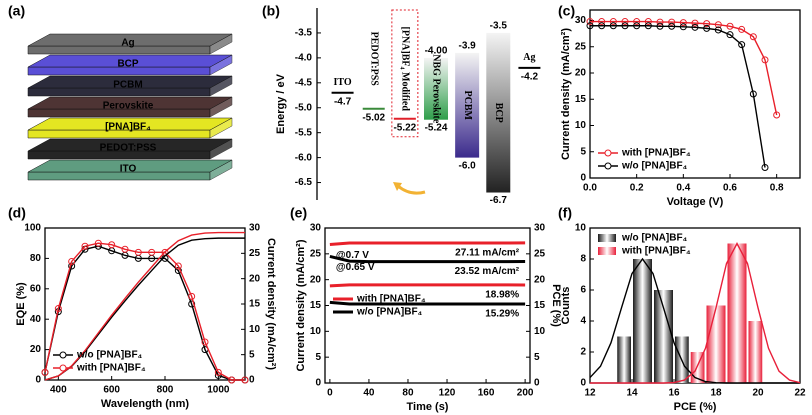 The width and height of the screenshot is (812, 415). What do you see at coordinates (566, 11) in the screenshot?
I see `panel-label: (c)` at bounding box center [566, 11].